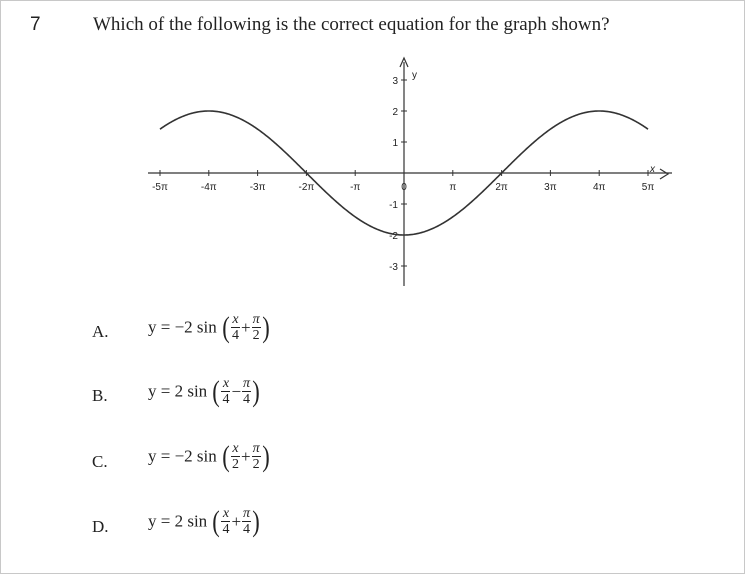  I want to click on x-tick-label: -π, so click(355, 187).